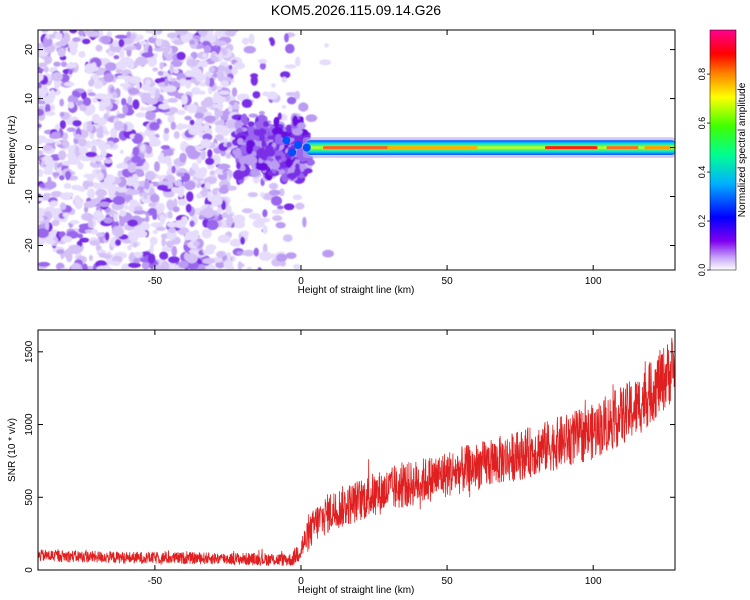 The height and width of the screenshot is (600, 750). I want to click on spectrogram-y-tick-label: 20, so click(29, 50).